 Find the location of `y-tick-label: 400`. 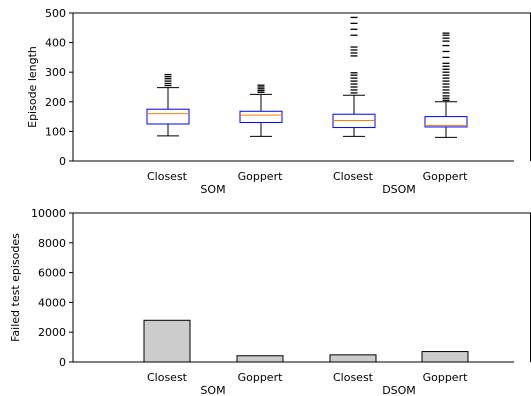

y-tick-label: 400 is located at coordinates (55, 43).